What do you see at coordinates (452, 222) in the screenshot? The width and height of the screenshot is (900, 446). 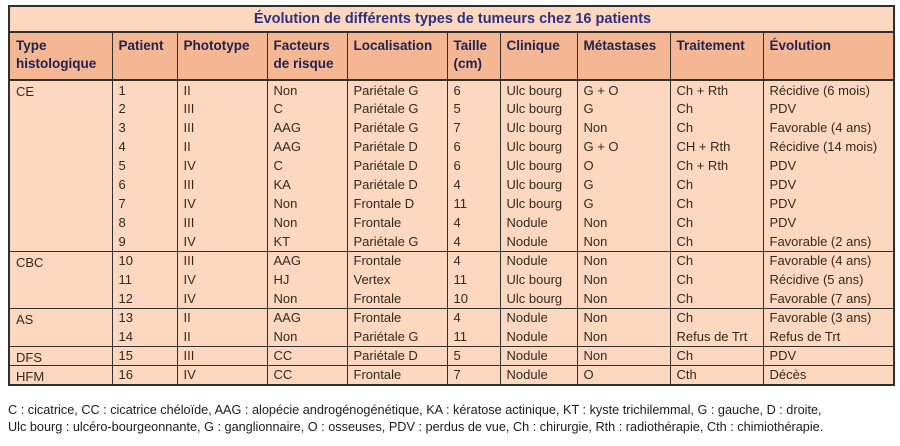 I see `table-row: 8 III Non Frontale 4 Nodule Non Ch PDV` at bounding box center [452, 222].